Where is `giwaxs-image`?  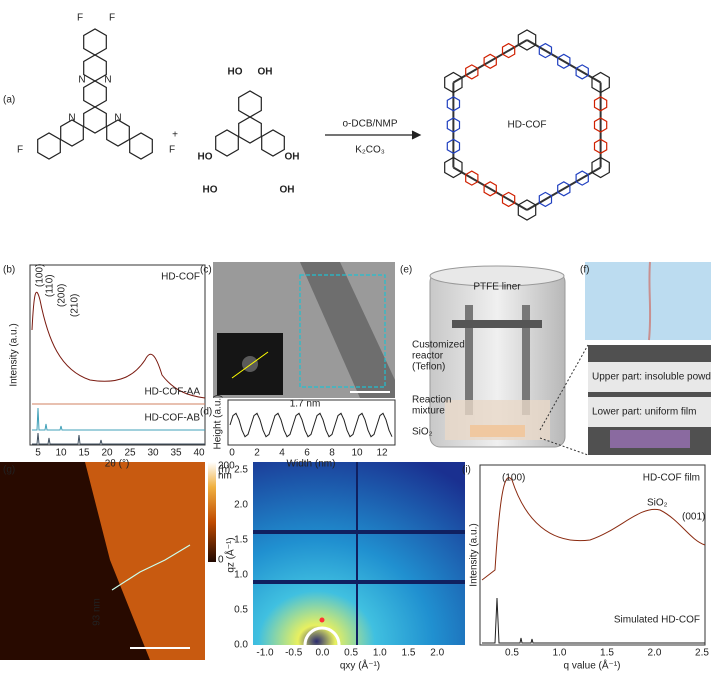 giwaxs-image is located at coordinates (359, 553).